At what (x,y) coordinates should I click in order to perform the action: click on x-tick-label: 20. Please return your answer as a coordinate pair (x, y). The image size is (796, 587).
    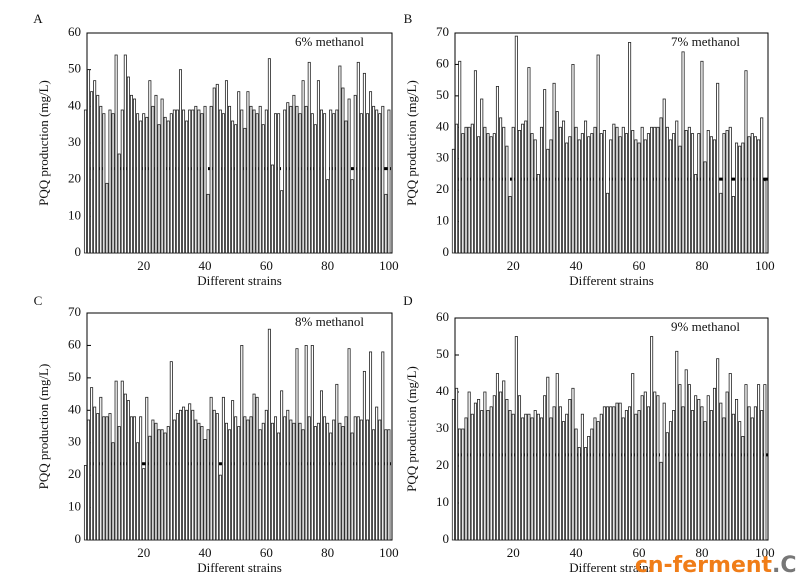
    Looking at the image, I should click on (143, 552).